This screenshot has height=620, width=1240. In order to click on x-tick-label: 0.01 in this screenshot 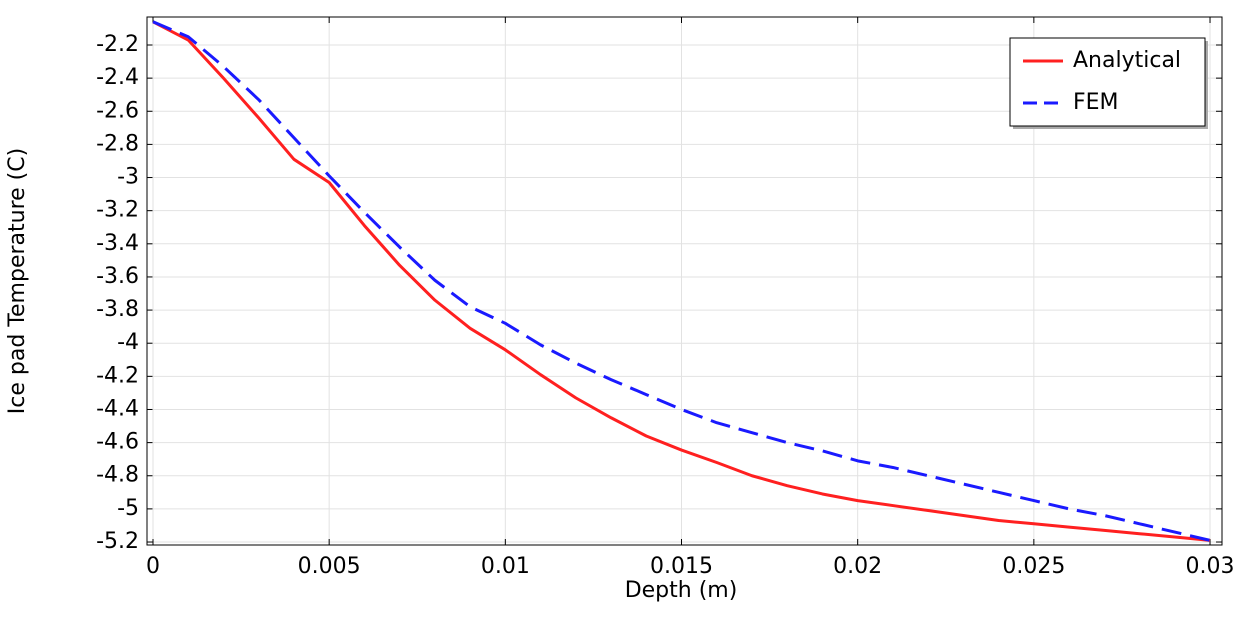, I will do `click(505, 566)`.